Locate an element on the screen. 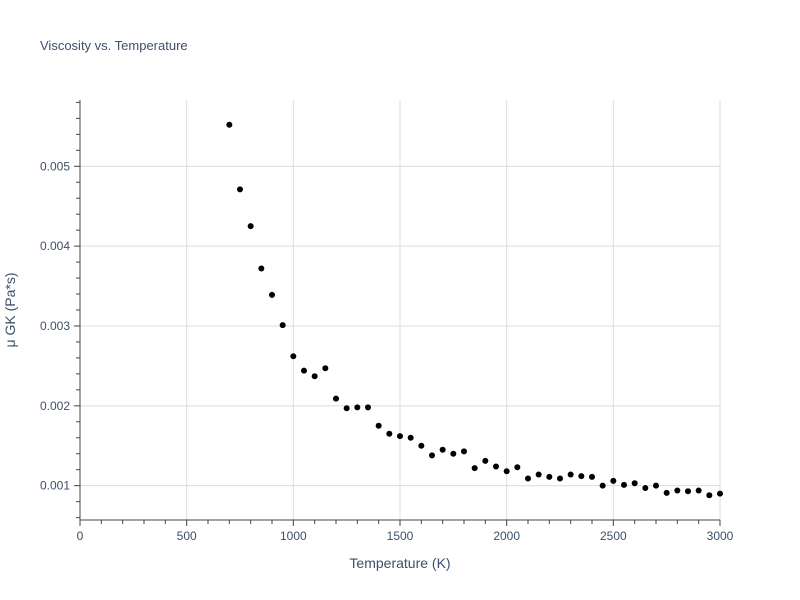 This screenshot has width=800, height=600. y-tick-label: 0.002 is located at coordinates (55, 406).